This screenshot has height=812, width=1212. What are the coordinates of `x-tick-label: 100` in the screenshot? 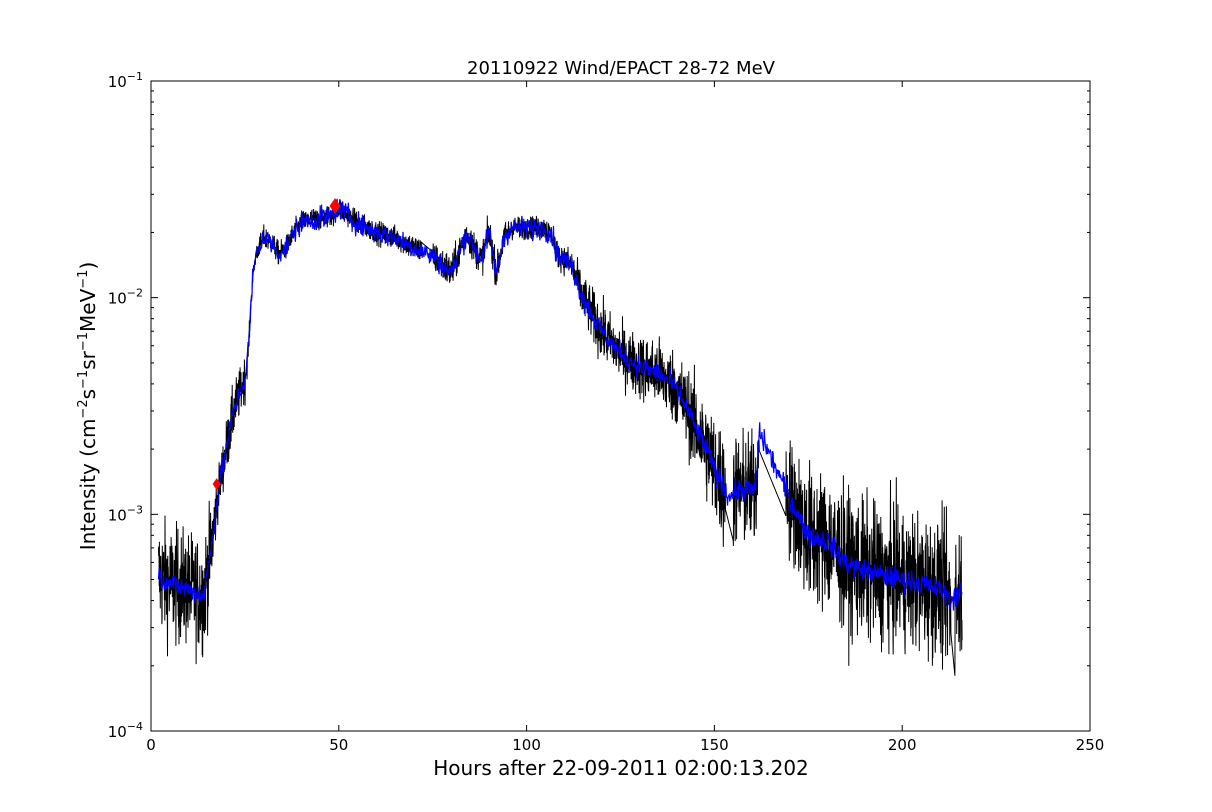 It's located at (526, 745).